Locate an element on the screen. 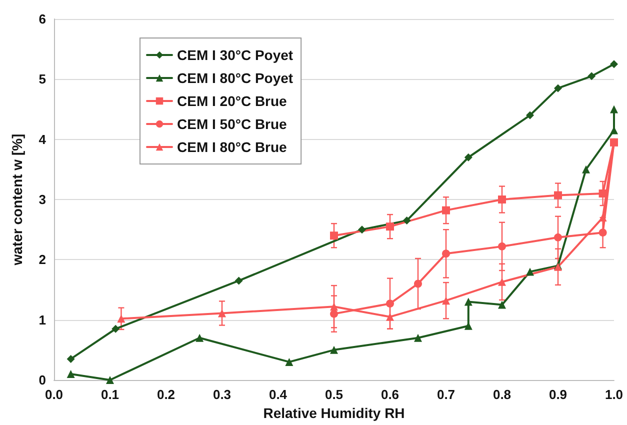 Image resolution: width=627 pixels, height=425 pixels. x-axis-title: Relative Humidity RH is located at coordinates (334, 412).